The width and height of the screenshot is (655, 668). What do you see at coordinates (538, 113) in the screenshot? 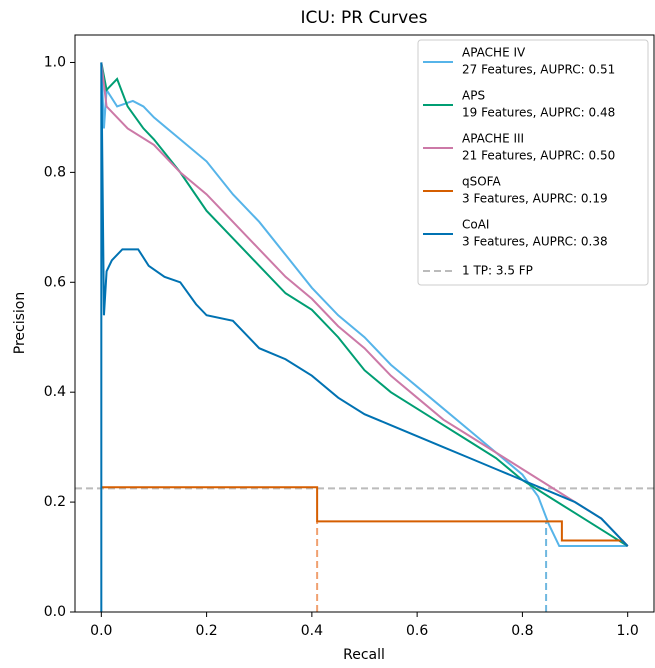
I see `legend-detail: 19 Features, AUPRC: 0.48` at bounding box center [538, 113].